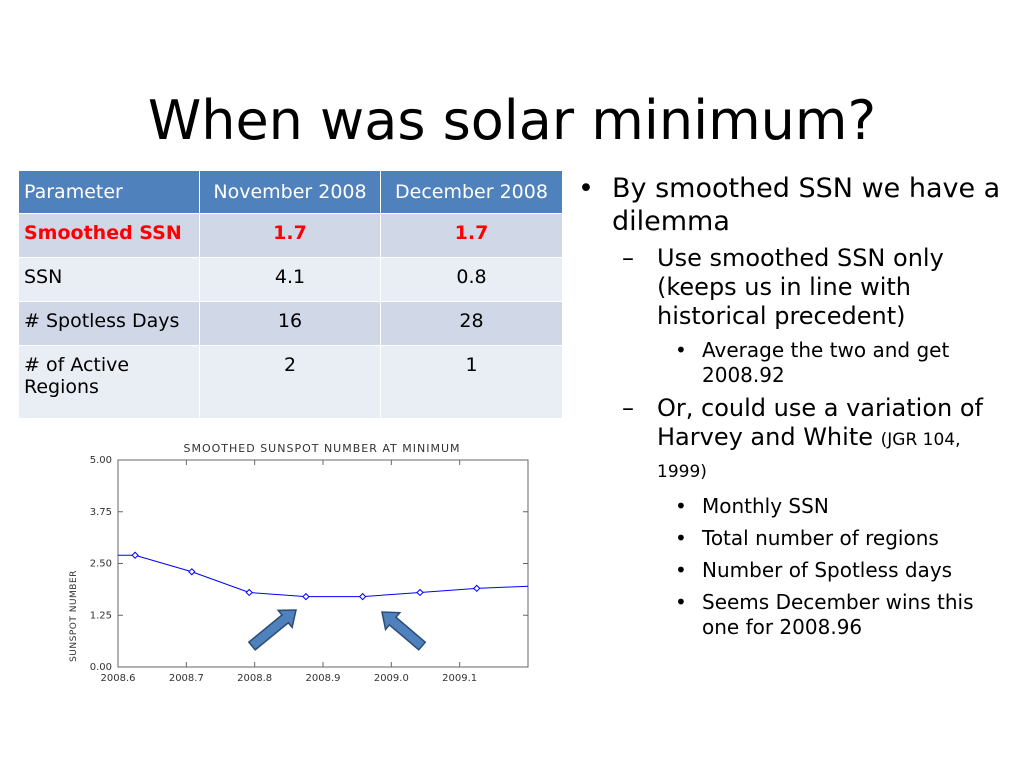 The width and height of the screenshot is (1024, 768). Describe the element at coordinates (101, 460) in the screenshot. I see `y-tick-label: 5.00` at that location.